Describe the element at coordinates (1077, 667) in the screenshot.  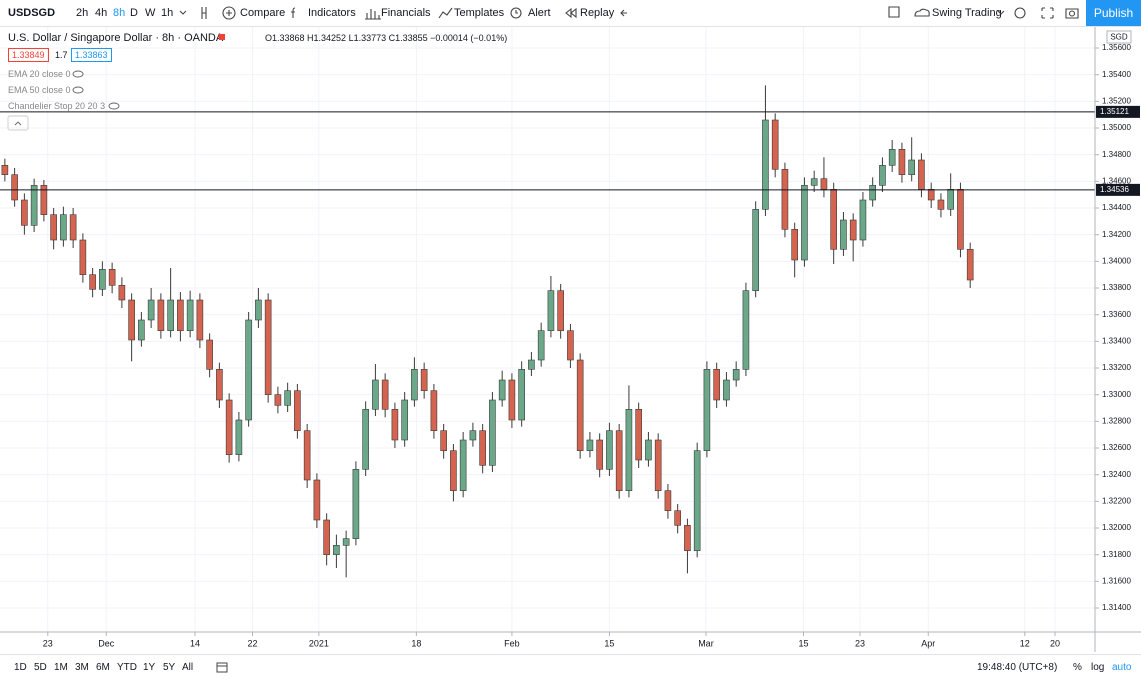
I see `percent-toggle: %` at that location.